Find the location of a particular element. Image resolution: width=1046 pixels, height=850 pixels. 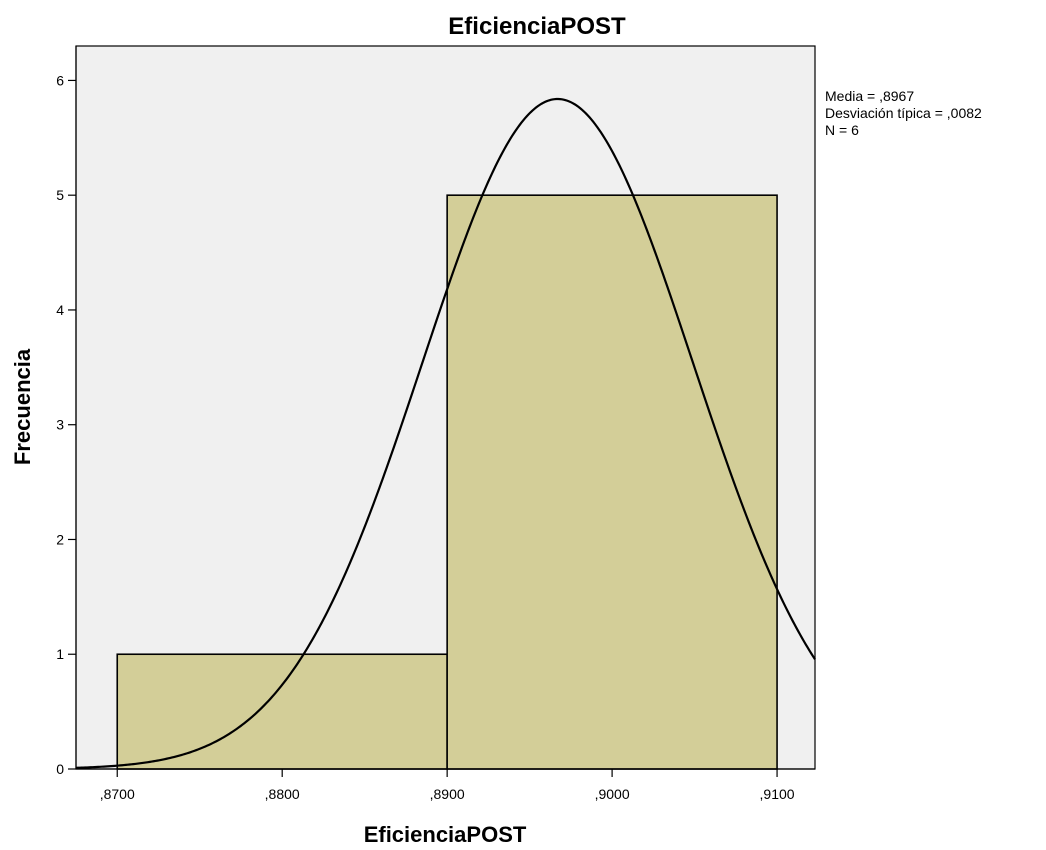

chart-title: EficienciaPOST is located at coordinates (537, 26).